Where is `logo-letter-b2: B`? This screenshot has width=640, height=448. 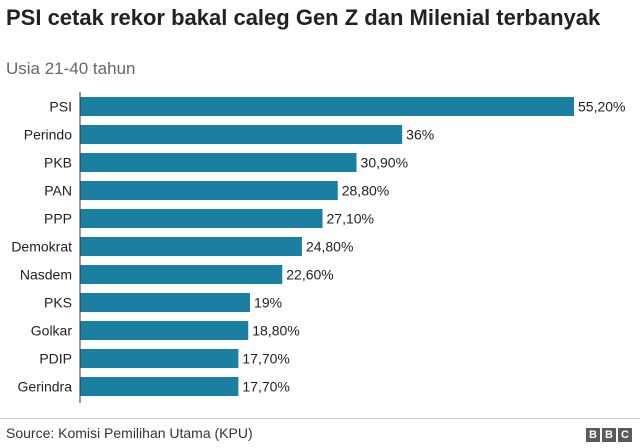 logo-letter-b2: B is located at coordinates (609, 435).